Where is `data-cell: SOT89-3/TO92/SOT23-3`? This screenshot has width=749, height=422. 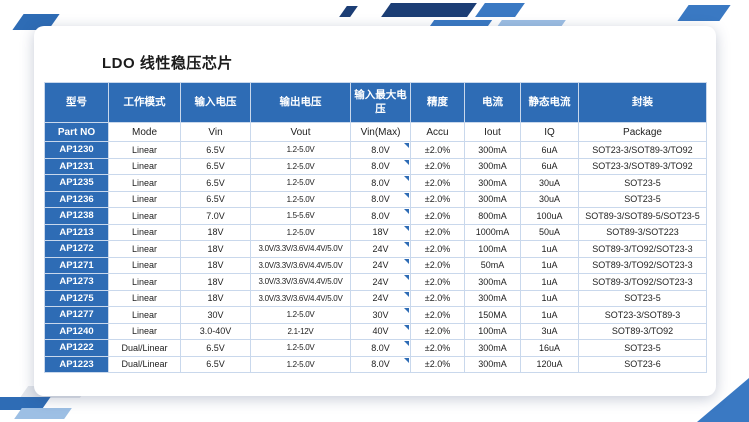 data-cell: SOT89-3/TO92/SOT23-3 is located at coordinates (642, 282).